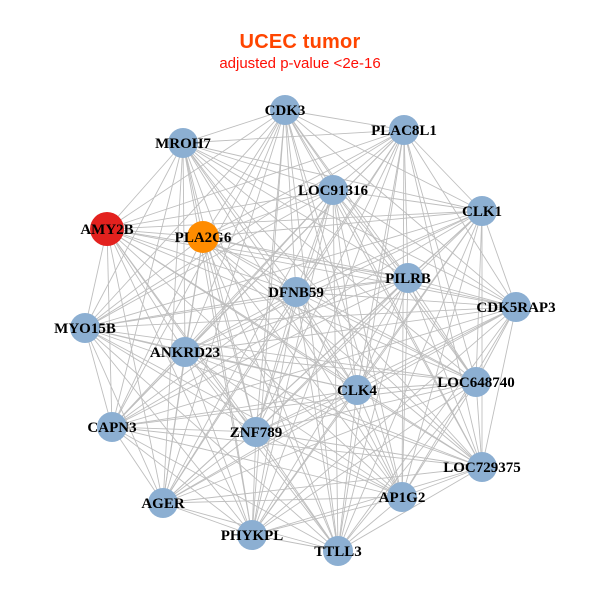 The width and height of the screenshot is (600, 600). I want to click on graph-node-label-ankrd23: ANKRD23, so click(185, 353).